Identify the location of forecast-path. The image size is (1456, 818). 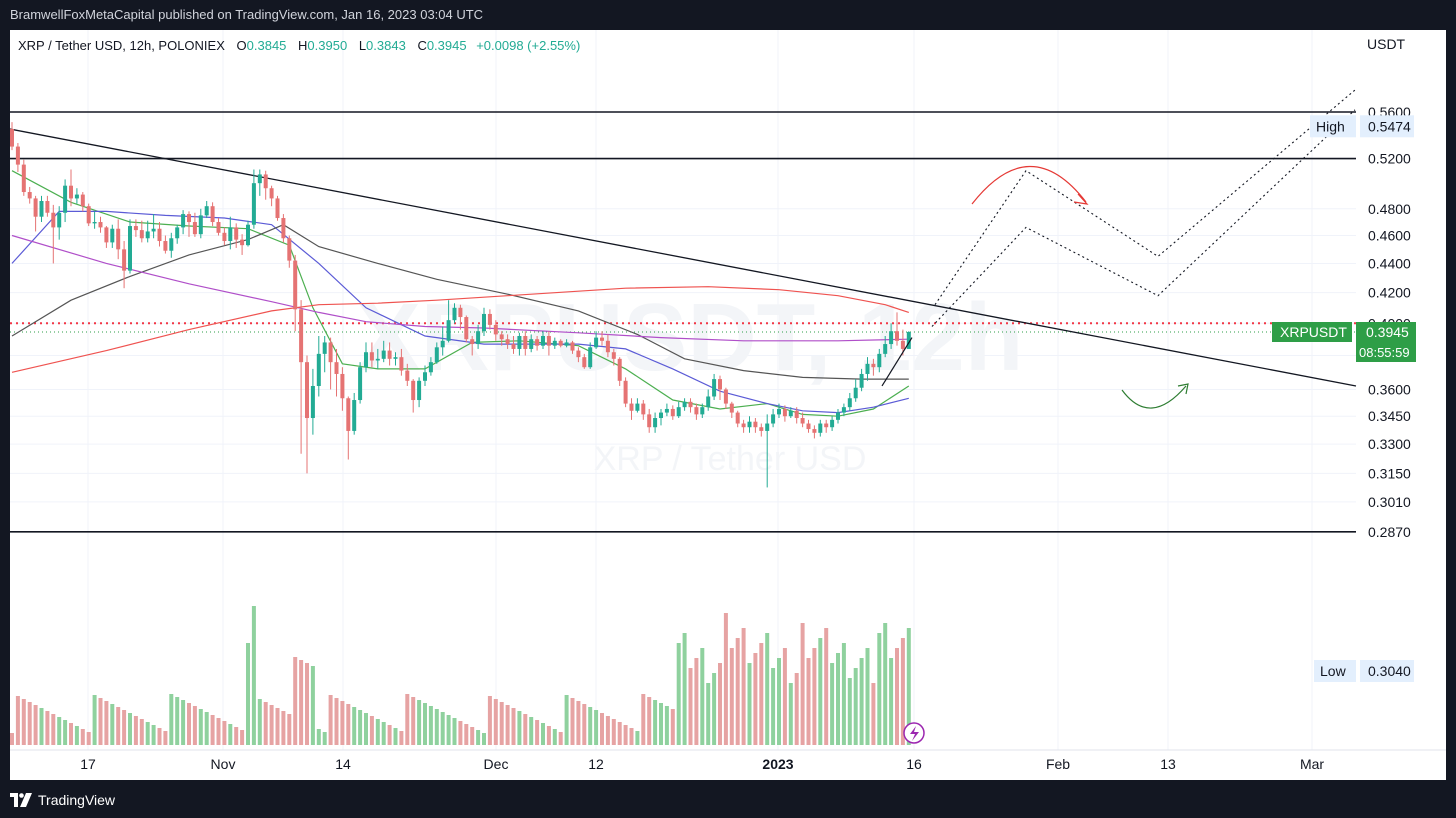
(1145, 197).